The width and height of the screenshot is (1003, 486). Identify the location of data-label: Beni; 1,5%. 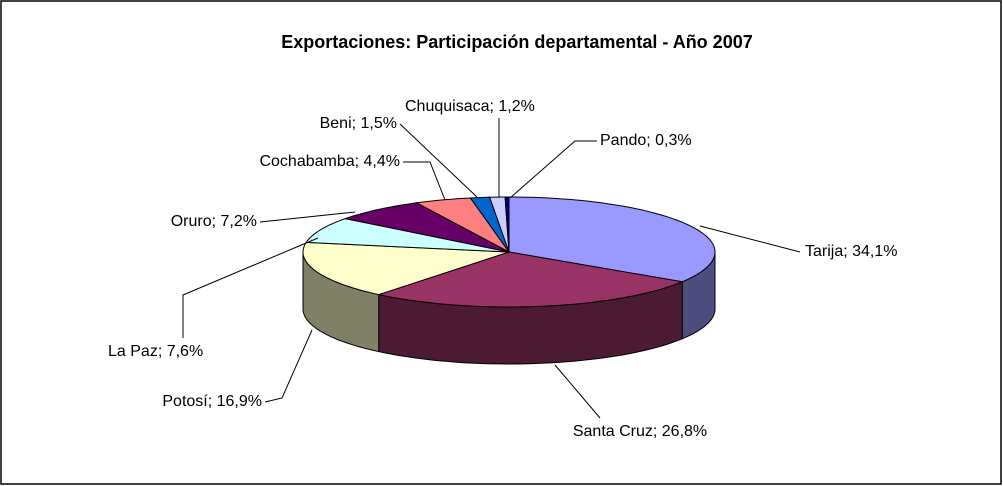
(358, 123).